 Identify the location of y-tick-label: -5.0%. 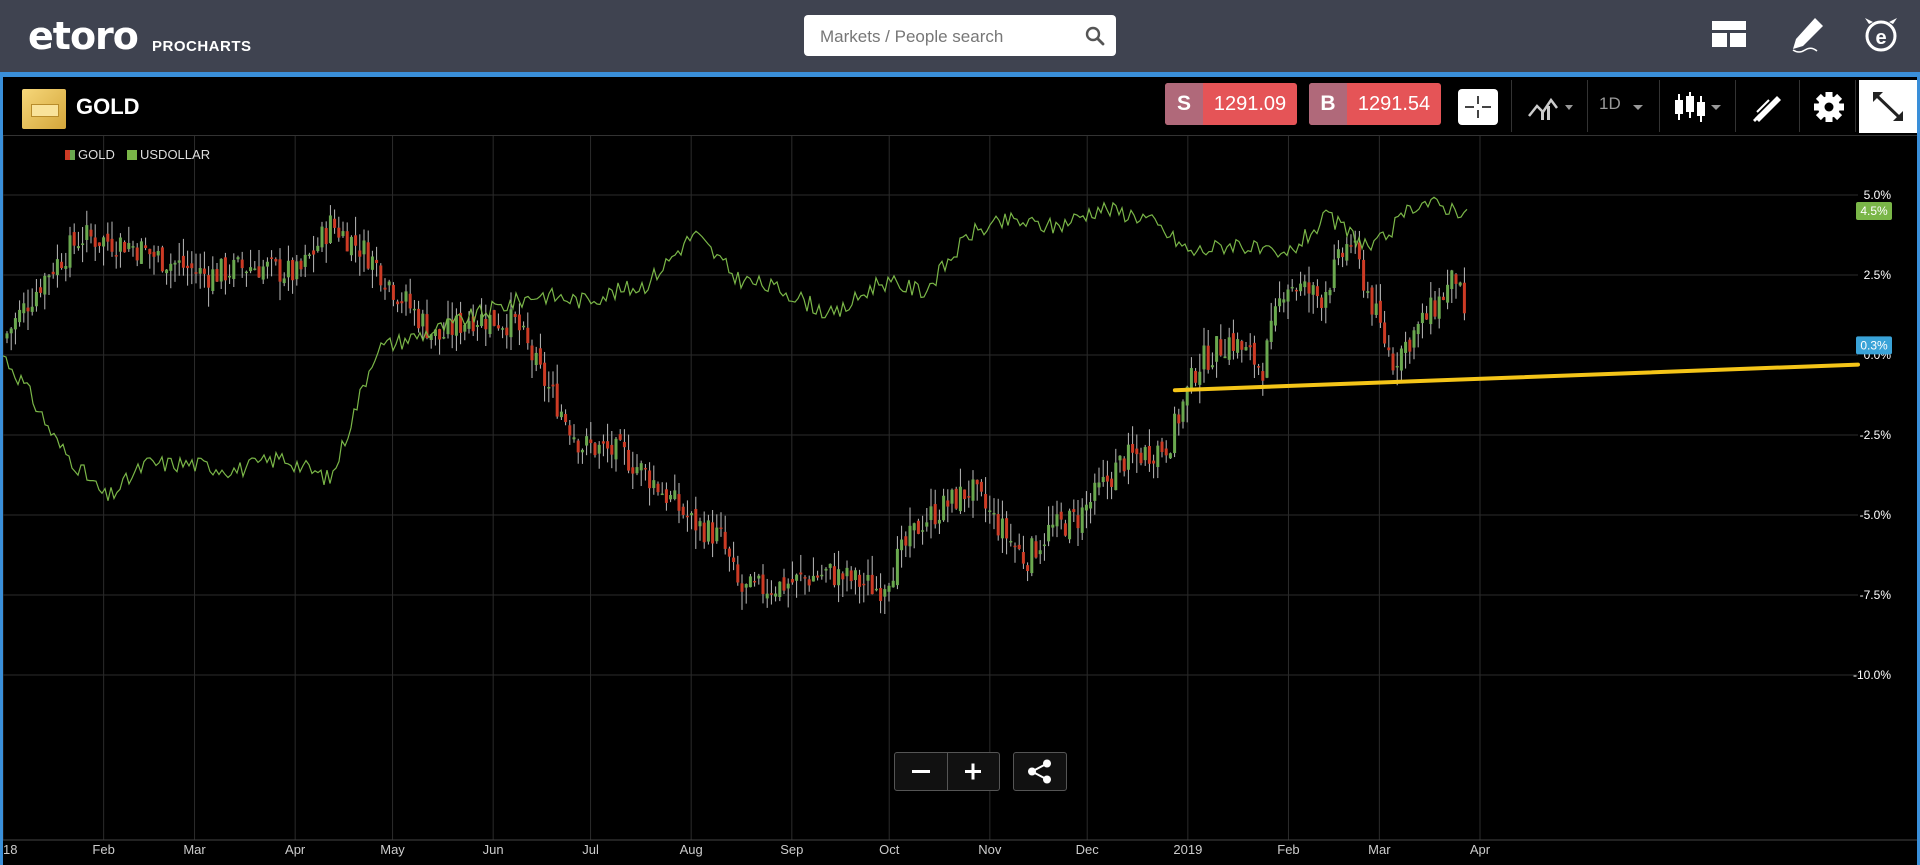
(1876, 515).